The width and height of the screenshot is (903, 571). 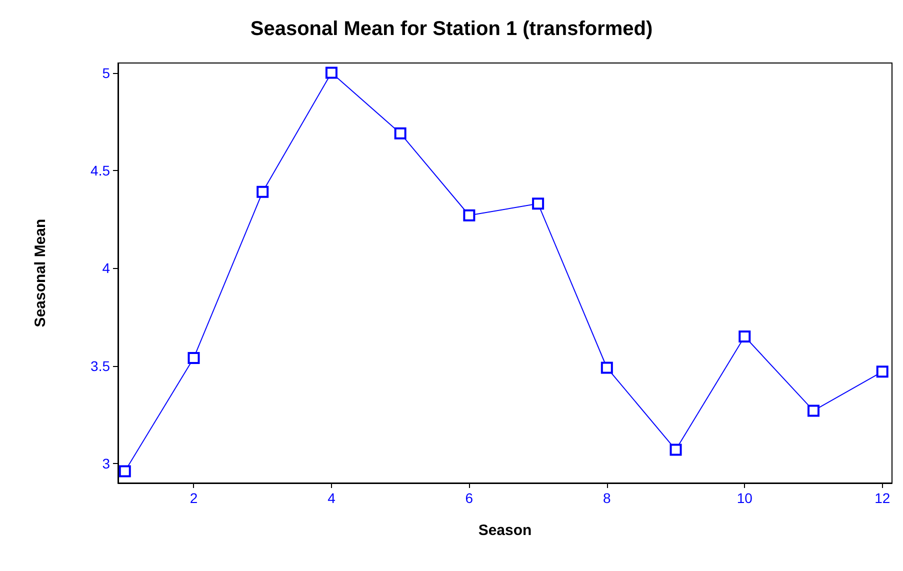 I want to click on y-tick-label: 4.5, so click(x=100, y=170).